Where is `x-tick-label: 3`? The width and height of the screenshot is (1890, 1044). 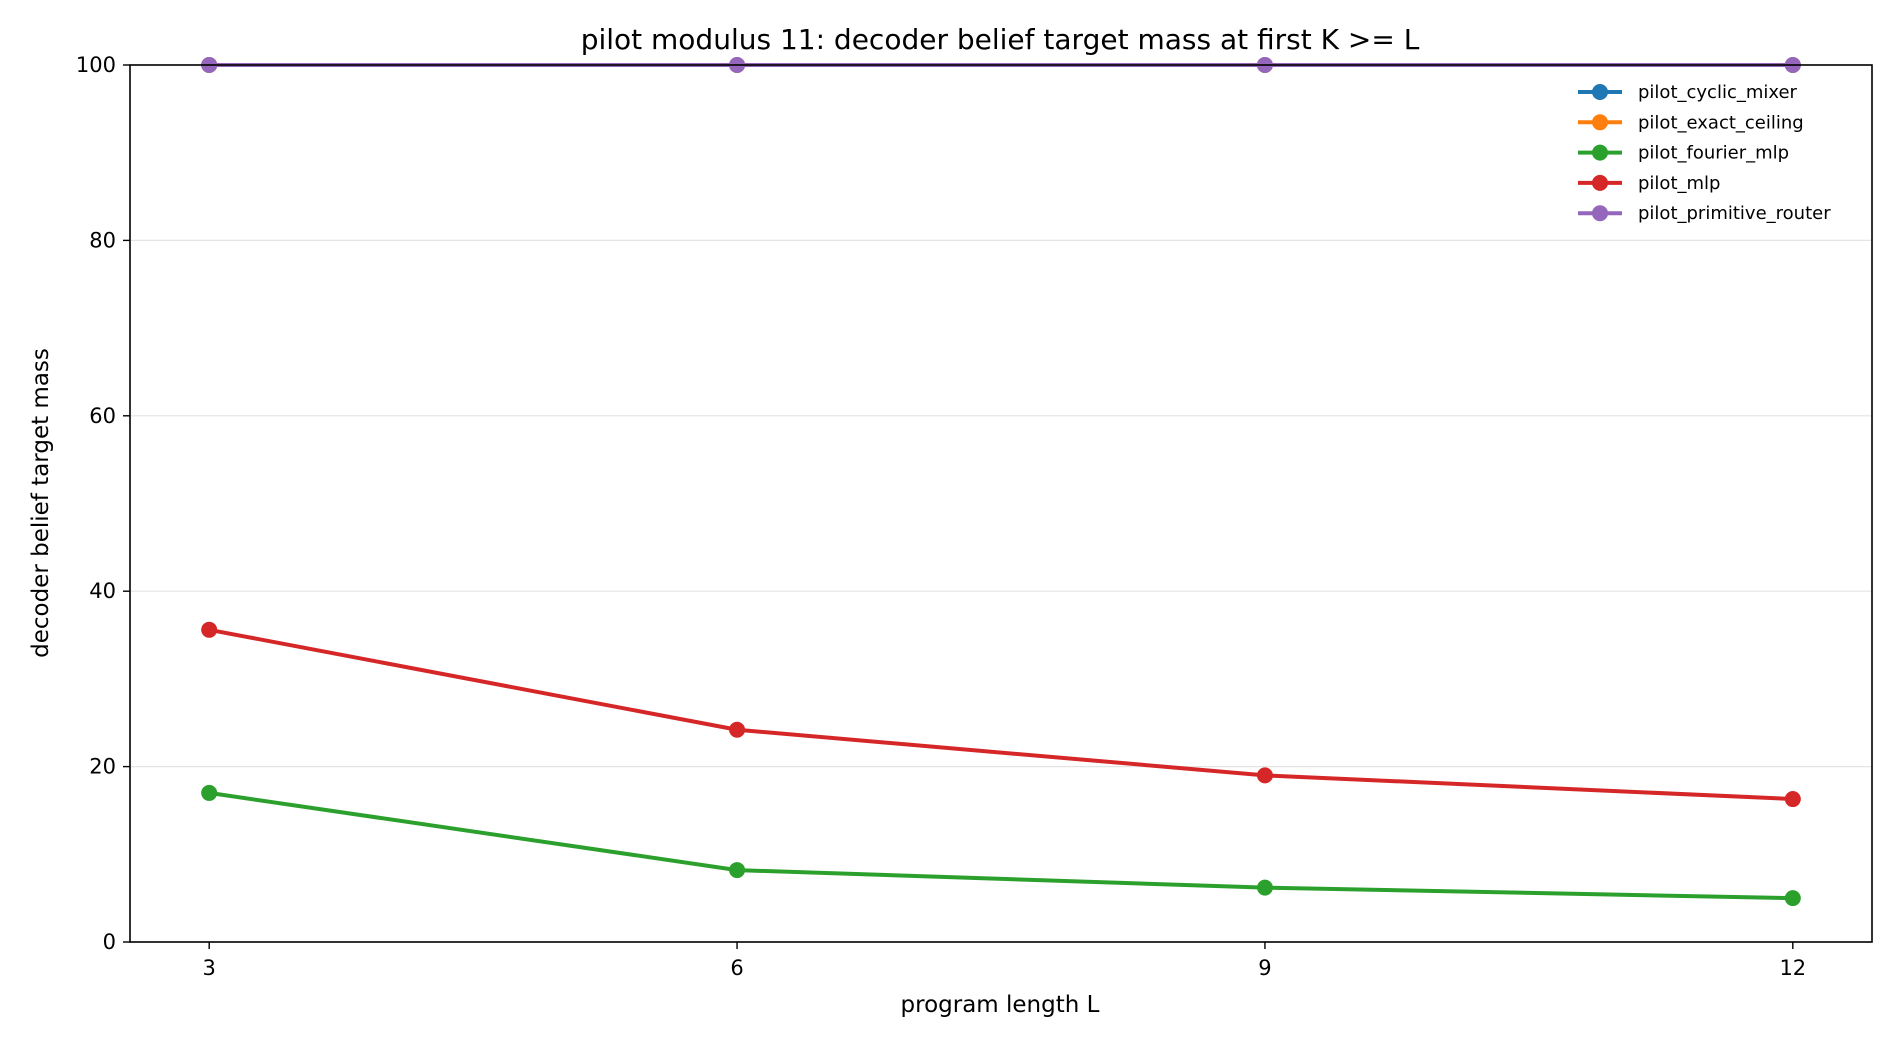
x-tick-label: 3 is located at coordinates (208, 968).